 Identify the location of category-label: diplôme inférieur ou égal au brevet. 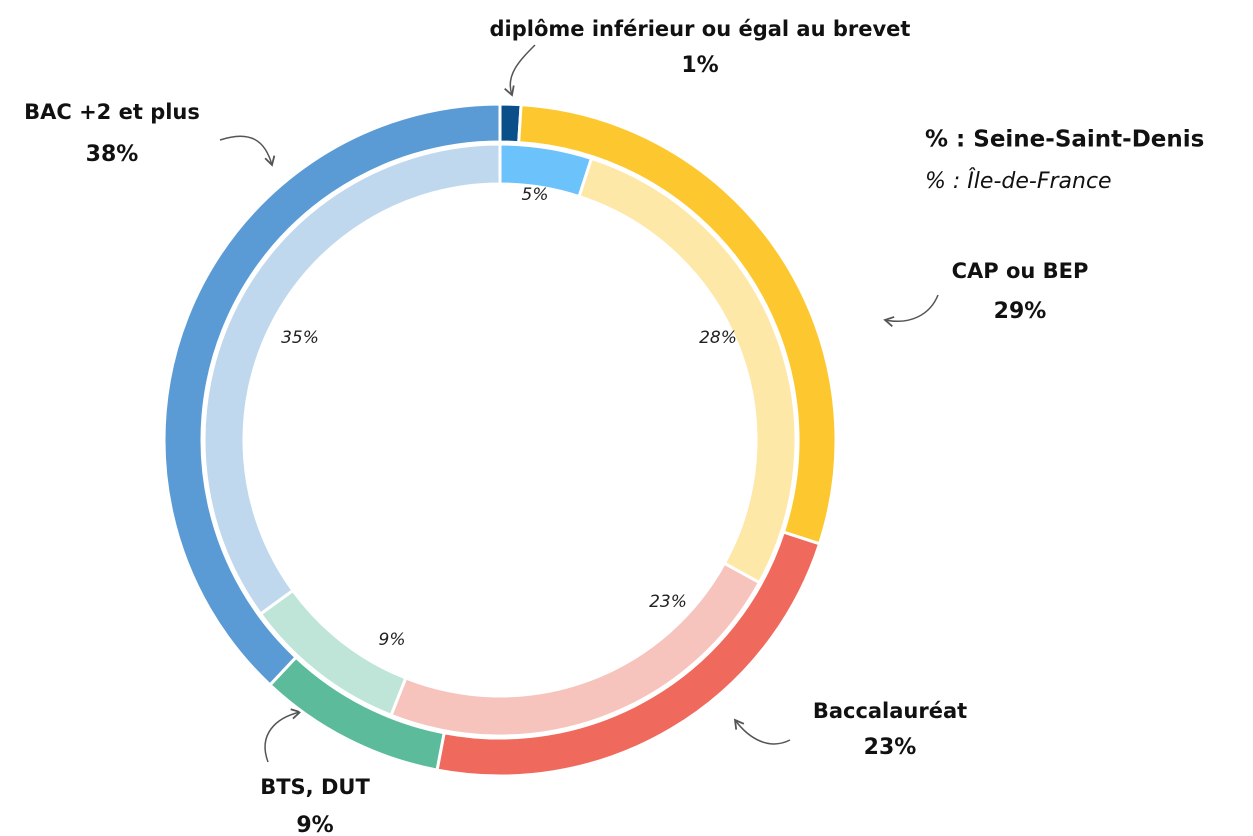
(700, 29).